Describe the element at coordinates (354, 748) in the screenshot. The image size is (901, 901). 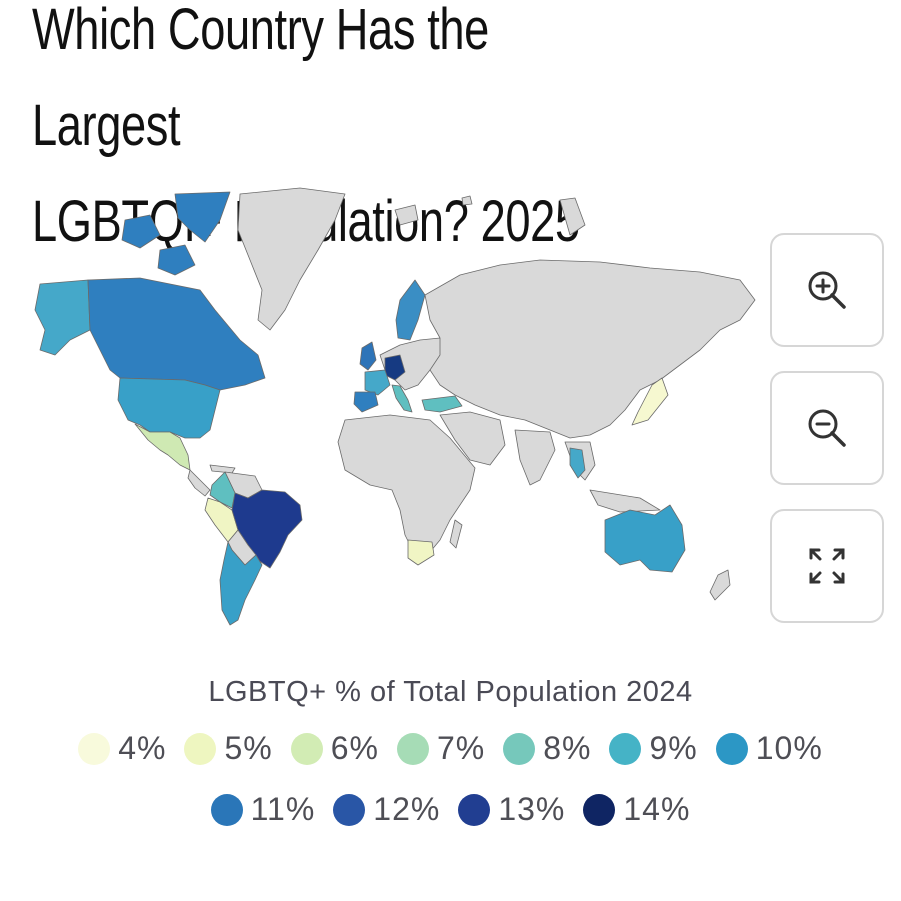
I see `legend-label: 6%` at that location.